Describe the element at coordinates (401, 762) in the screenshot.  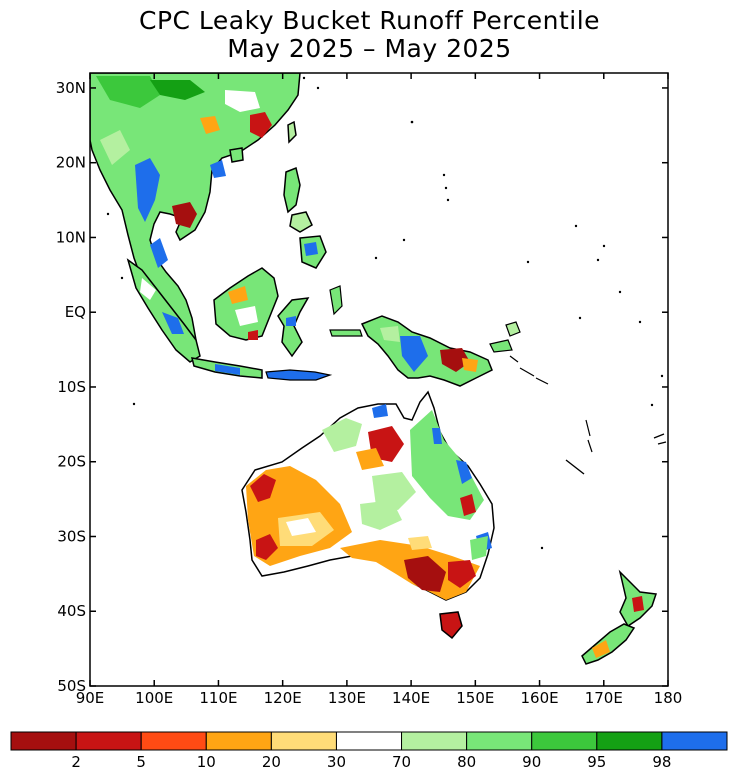
I see `colorbar-label: 70` at that location.